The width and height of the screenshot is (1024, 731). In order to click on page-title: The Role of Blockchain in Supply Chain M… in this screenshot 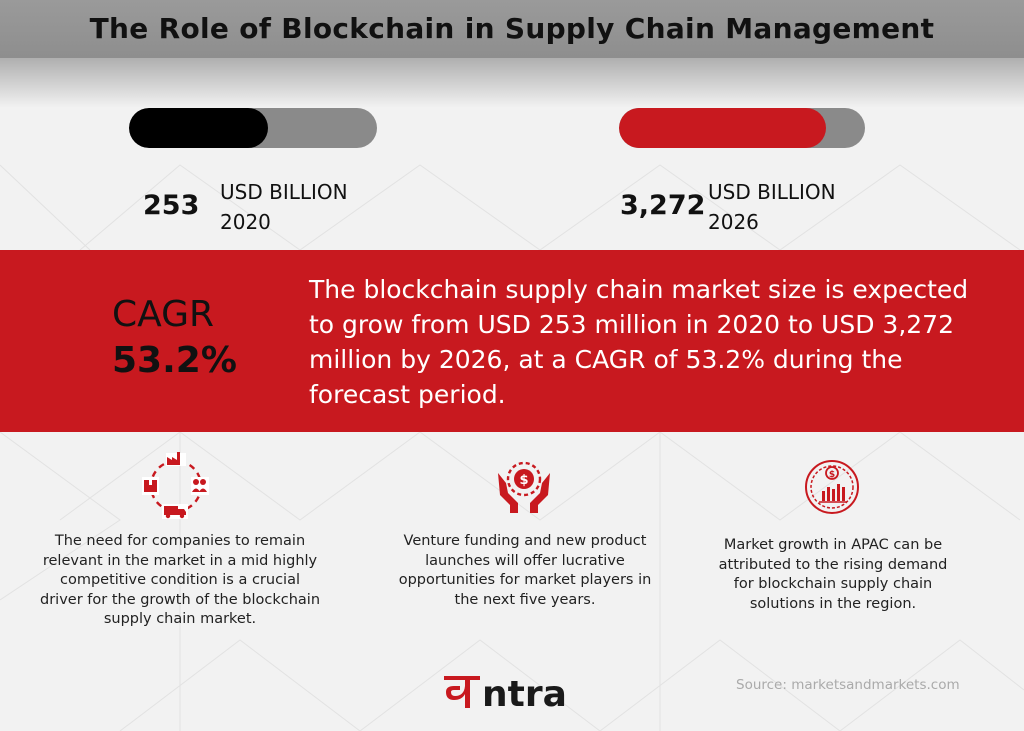, I will do `click(512, 28)`.